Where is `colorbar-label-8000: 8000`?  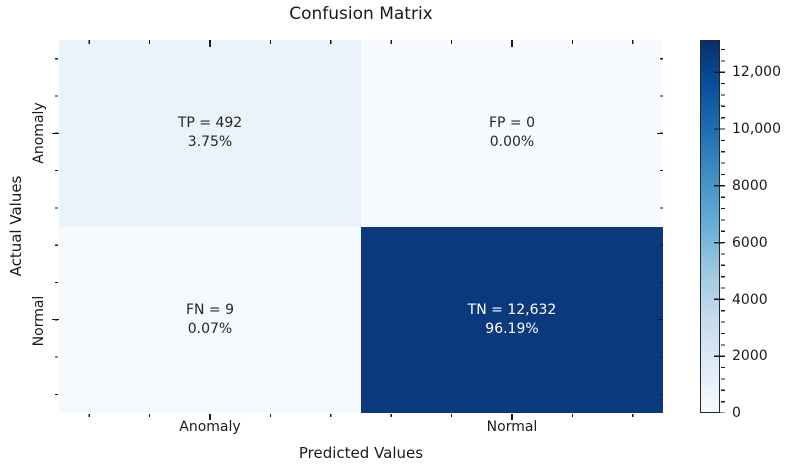 colorbar-label-8000: 8000 is located at coordinates (750, 186).